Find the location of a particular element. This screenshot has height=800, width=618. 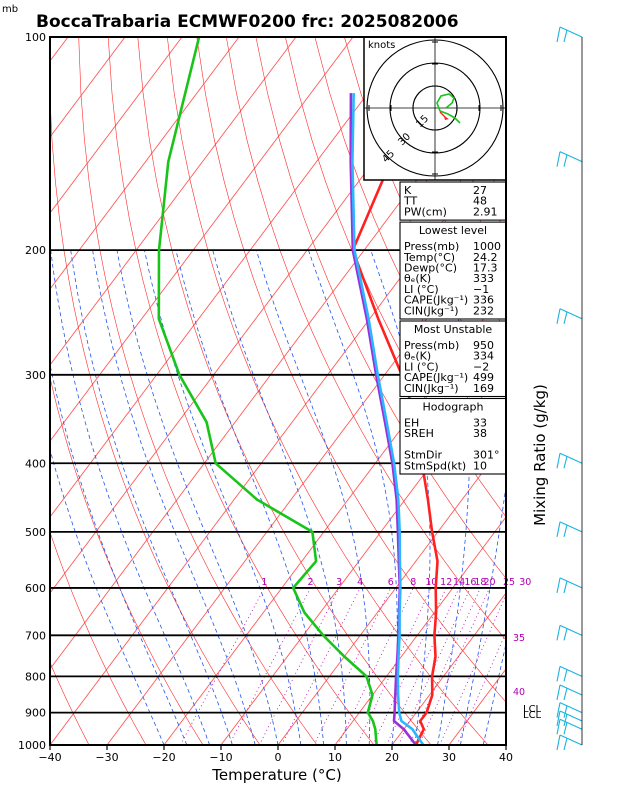

pressure-tick-label: 300 is located at coordinates (35, 375).